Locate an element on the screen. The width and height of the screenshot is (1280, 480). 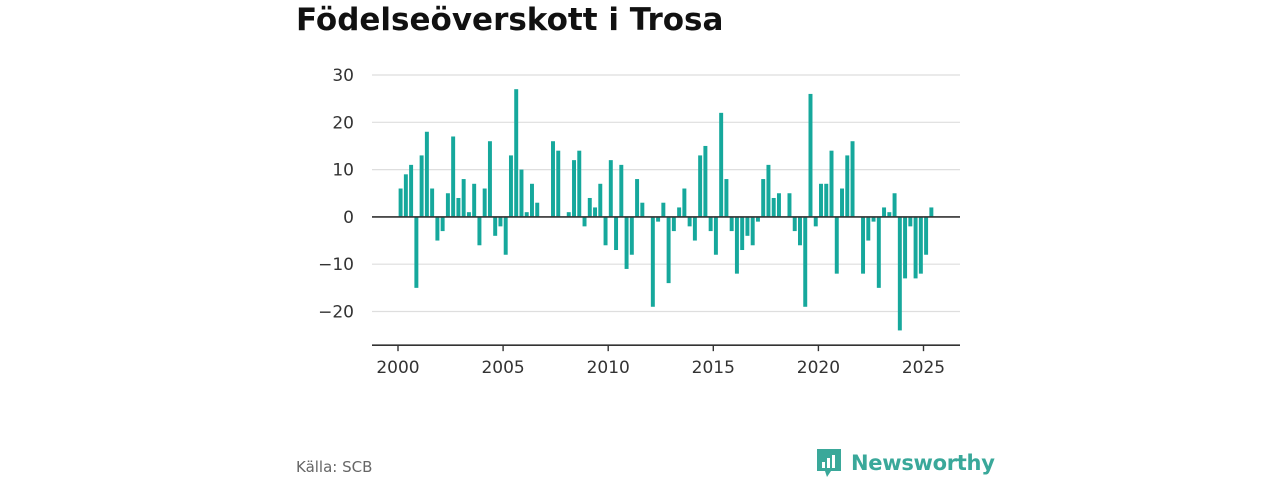
x-tick-label: 2010 is located at coordinates (608, 368).